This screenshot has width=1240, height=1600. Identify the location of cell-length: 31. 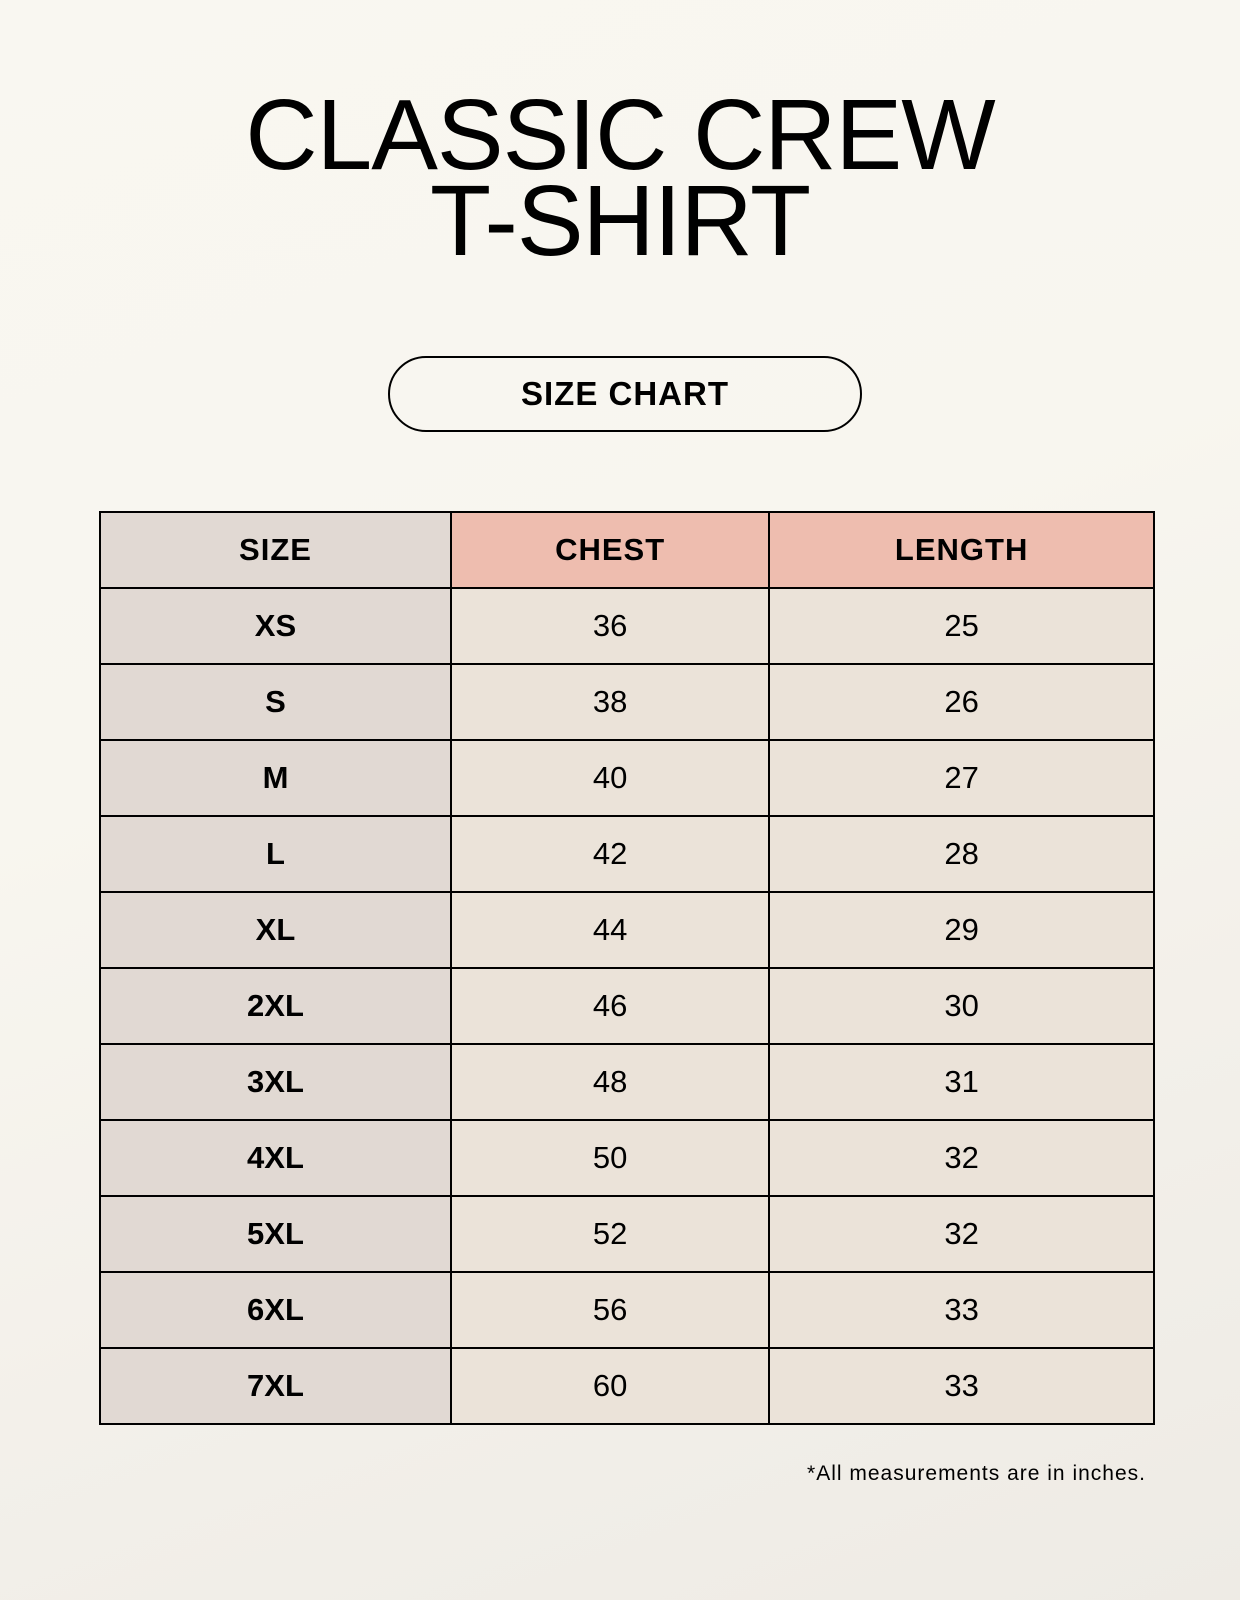
(961, 1082).